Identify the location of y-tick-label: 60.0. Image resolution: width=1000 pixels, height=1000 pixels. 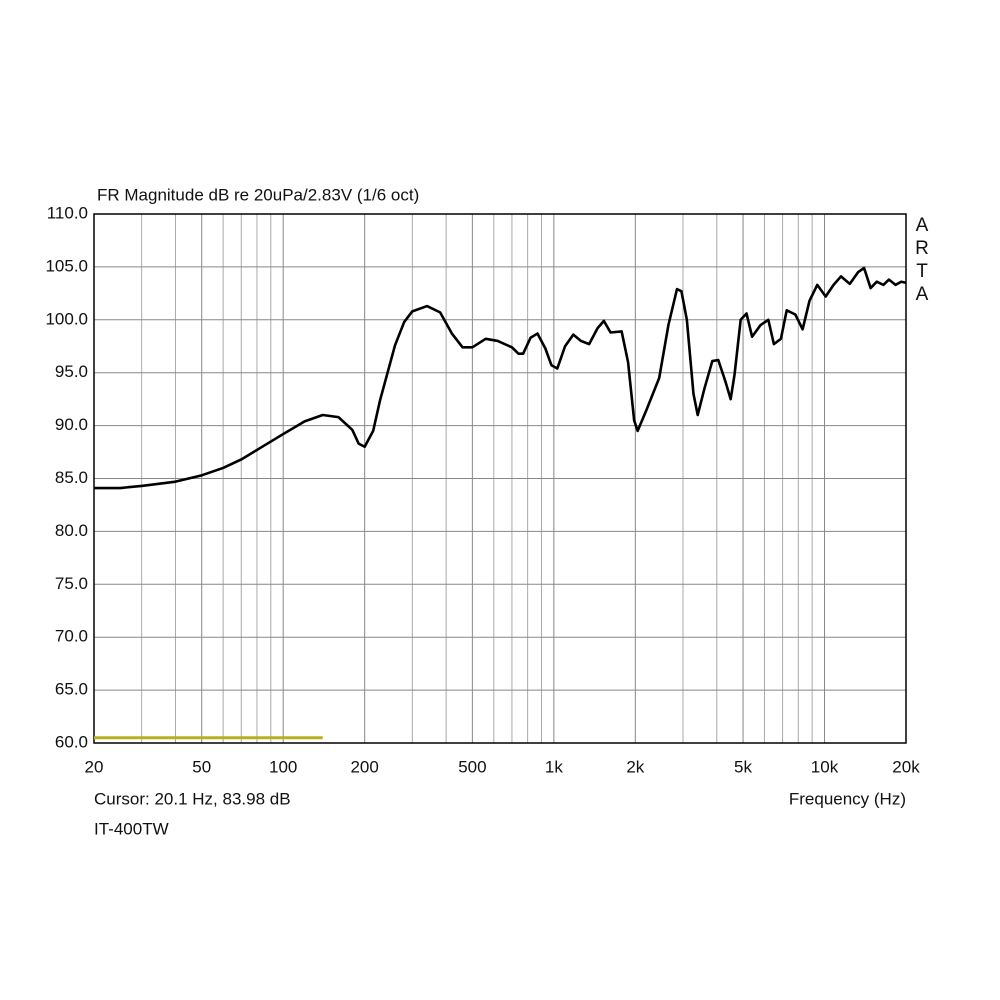
(71, 741).